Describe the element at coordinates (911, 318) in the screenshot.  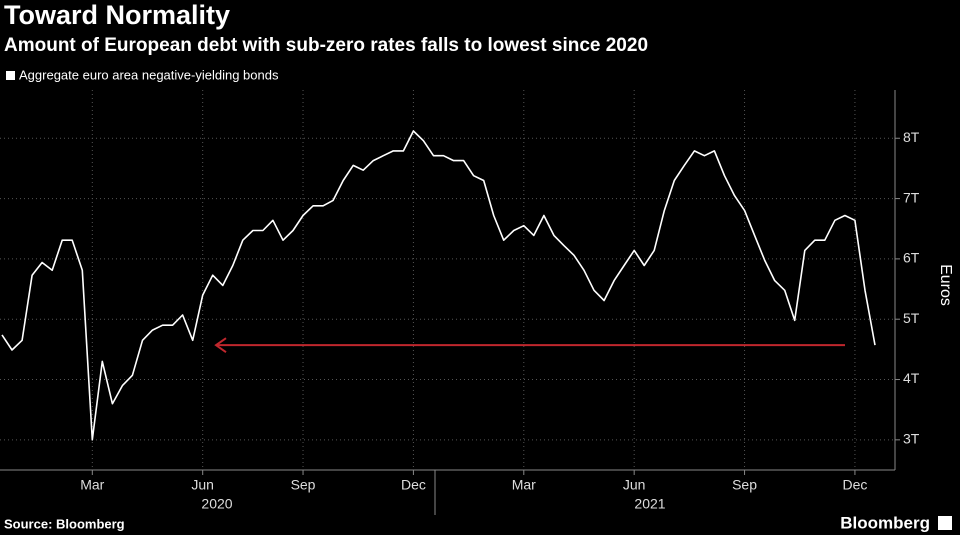
I see `y-tick-label: 5T` at that location.